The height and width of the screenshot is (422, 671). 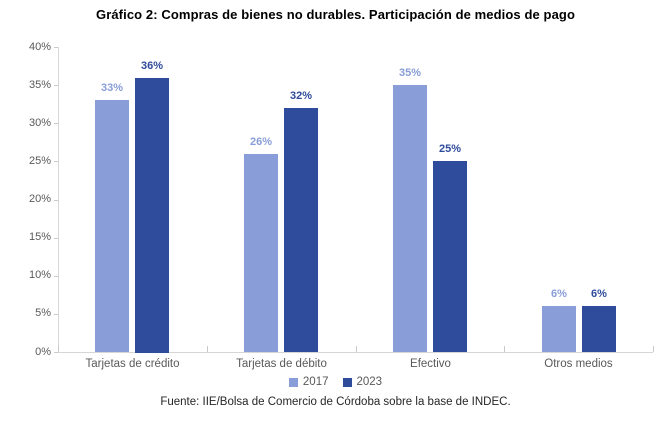 I want to click on category-label: Tarjetas de débito, so click(x=281, y=364).